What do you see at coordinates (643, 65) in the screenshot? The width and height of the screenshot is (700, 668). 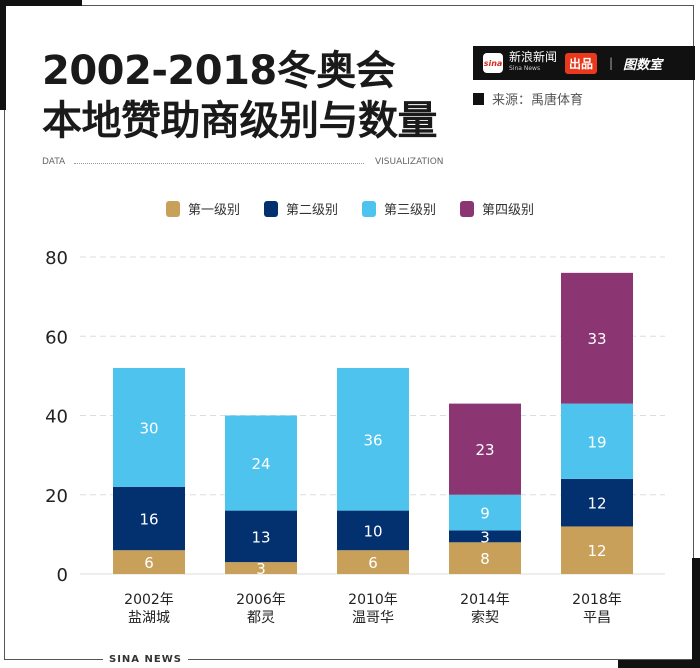 I see `partner-logo: 图数室` at bounding box center [643, 65].